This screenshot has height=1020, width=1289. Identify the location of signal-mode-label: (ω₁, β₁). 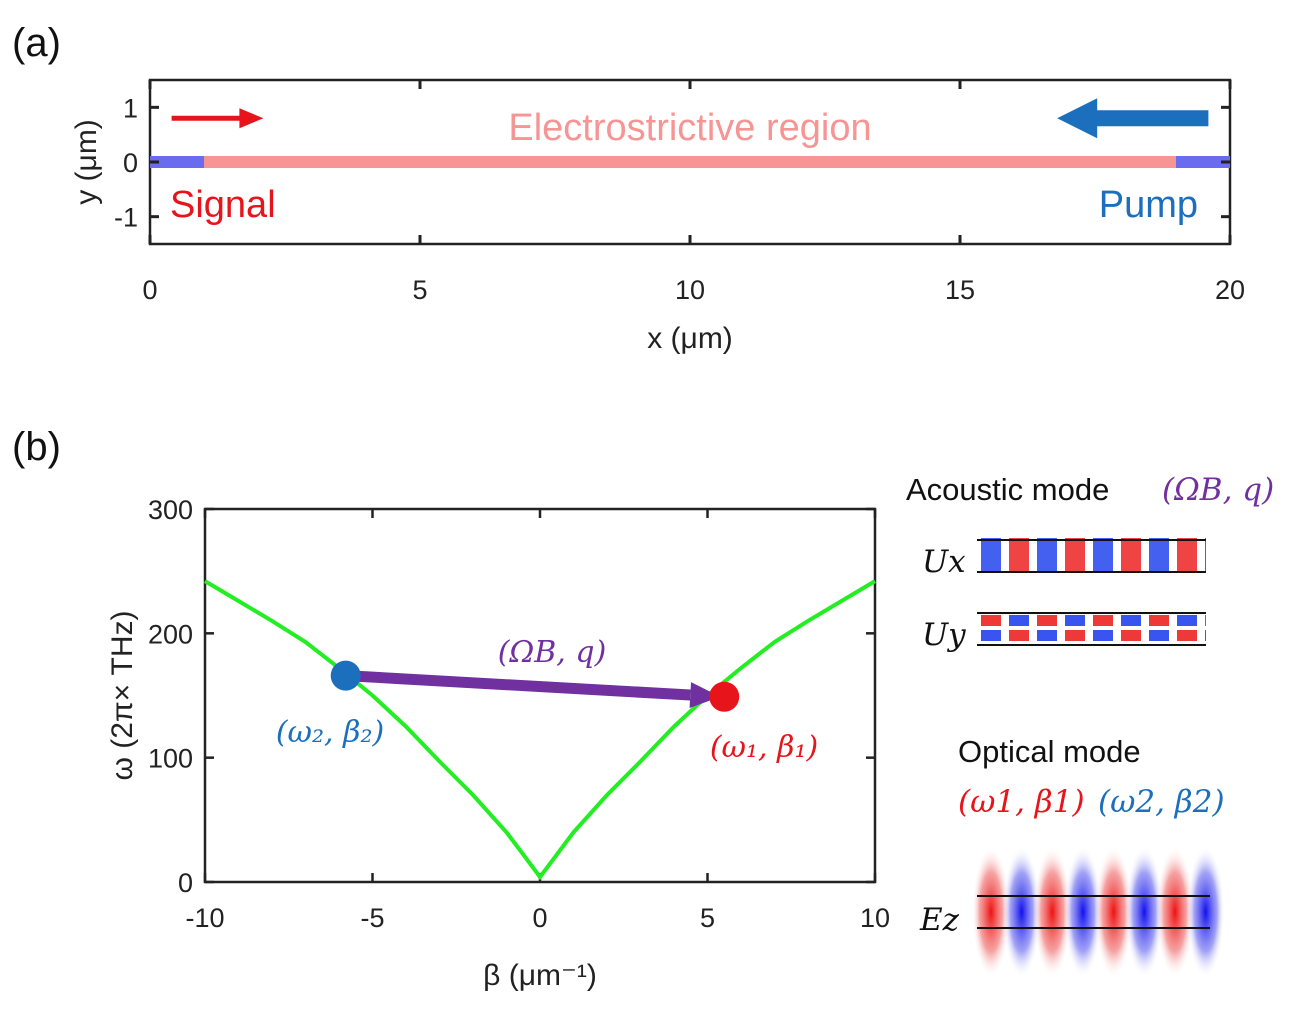
(764, 747).